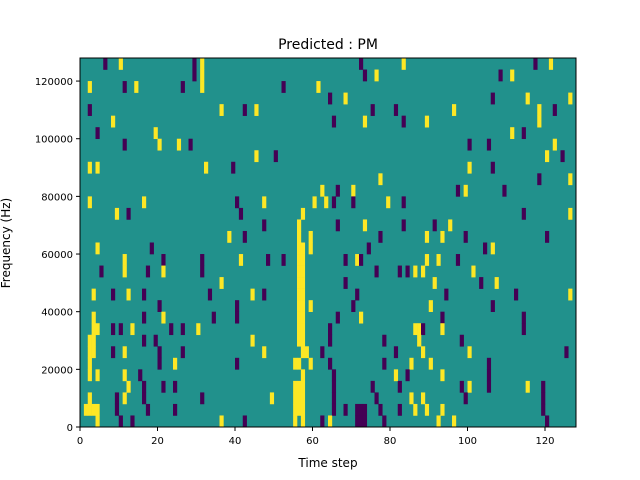 The image size is (640, 480). What do you see at coordinates (6, 243) in the screenshot?
I see `y-axis-label: Frequency (Hz)` at bounding box center [6, 243].